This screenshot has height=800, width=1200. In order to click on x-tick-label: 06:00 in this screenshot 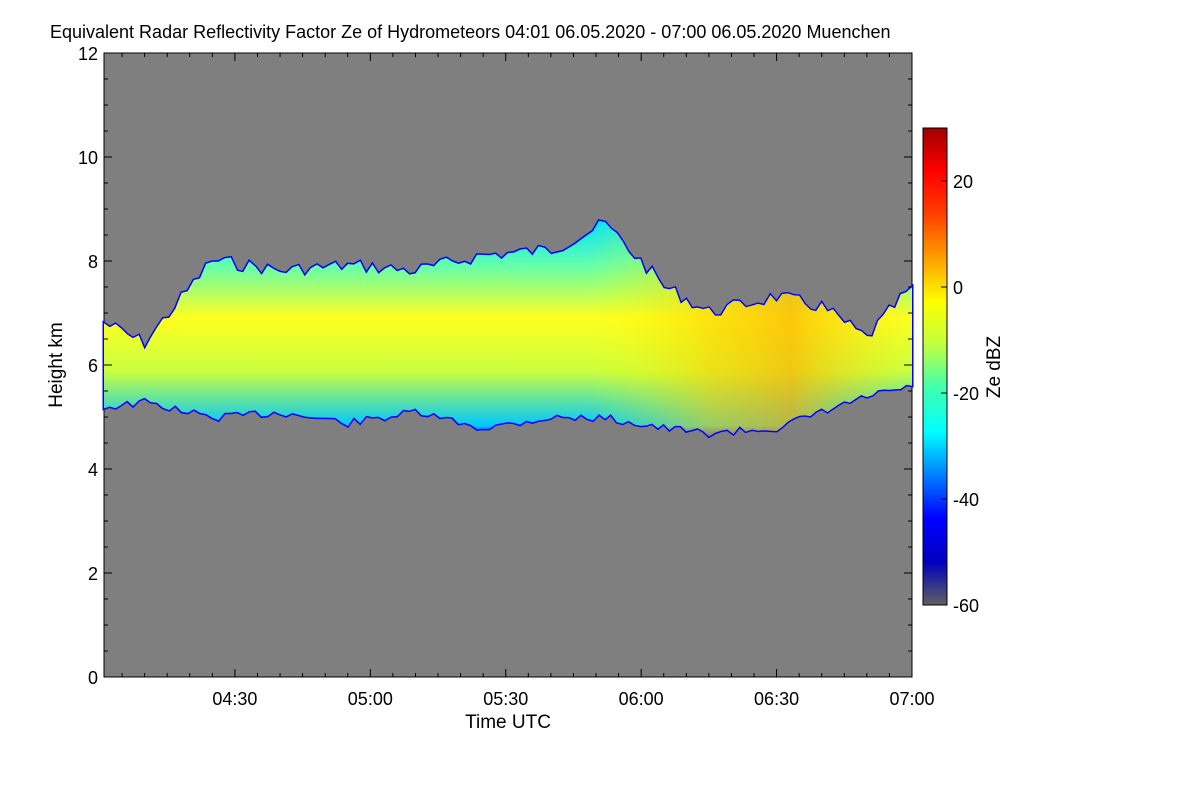, I will do `click(641, 699)`.